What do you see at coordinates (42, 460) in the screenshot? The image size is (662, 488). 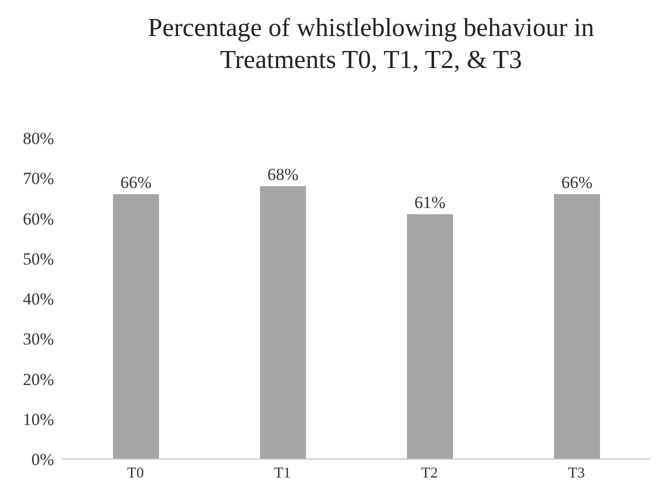 I see `y-tick-label: 0%` at bounding box center [42, 460].